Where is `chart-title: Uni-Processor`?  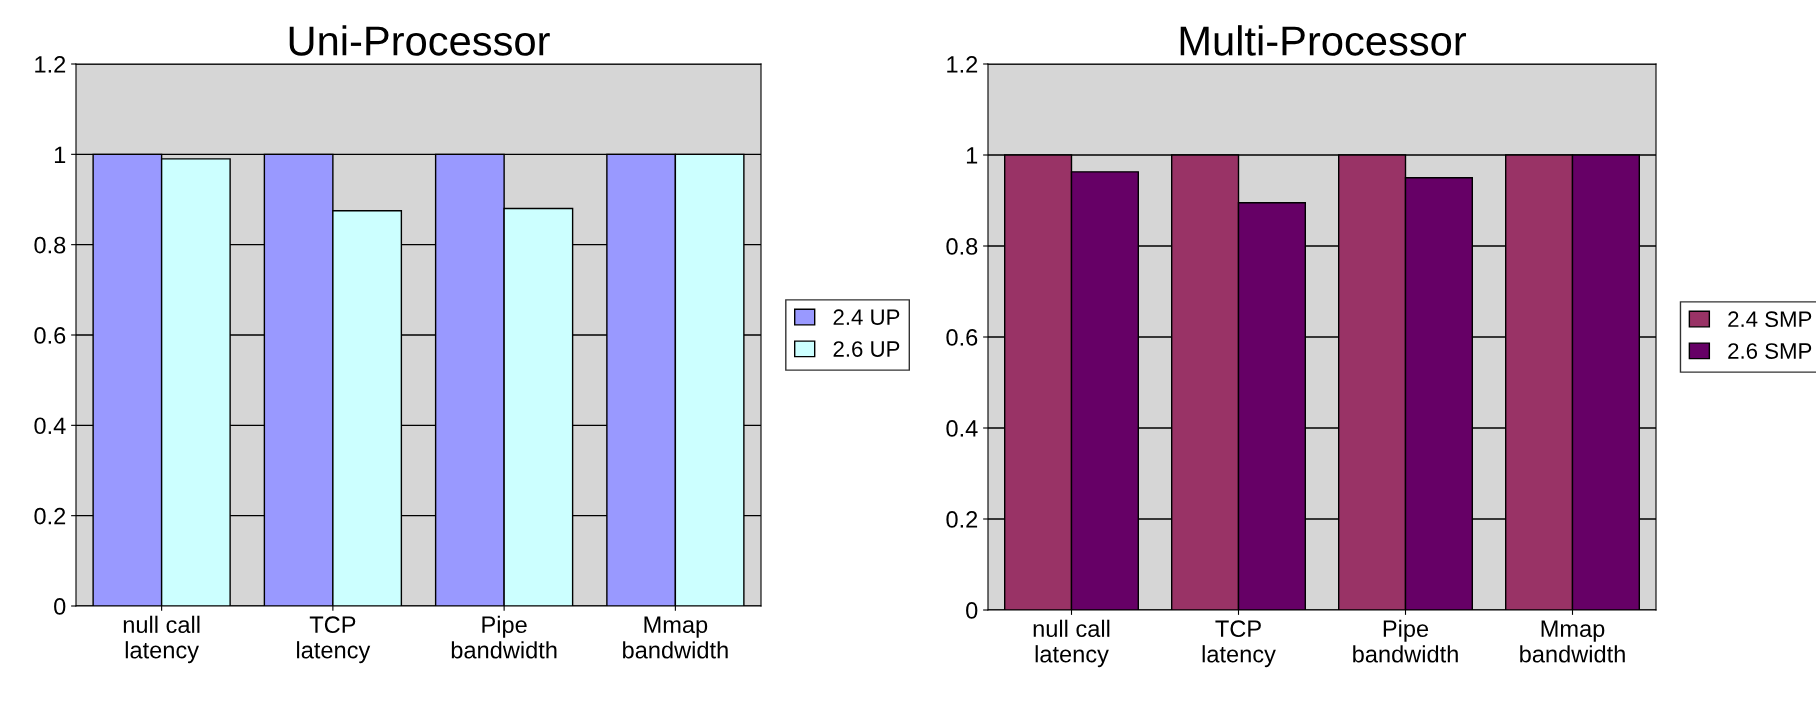 chart-title: Uni-Processor is located at coordinates (419, 40).